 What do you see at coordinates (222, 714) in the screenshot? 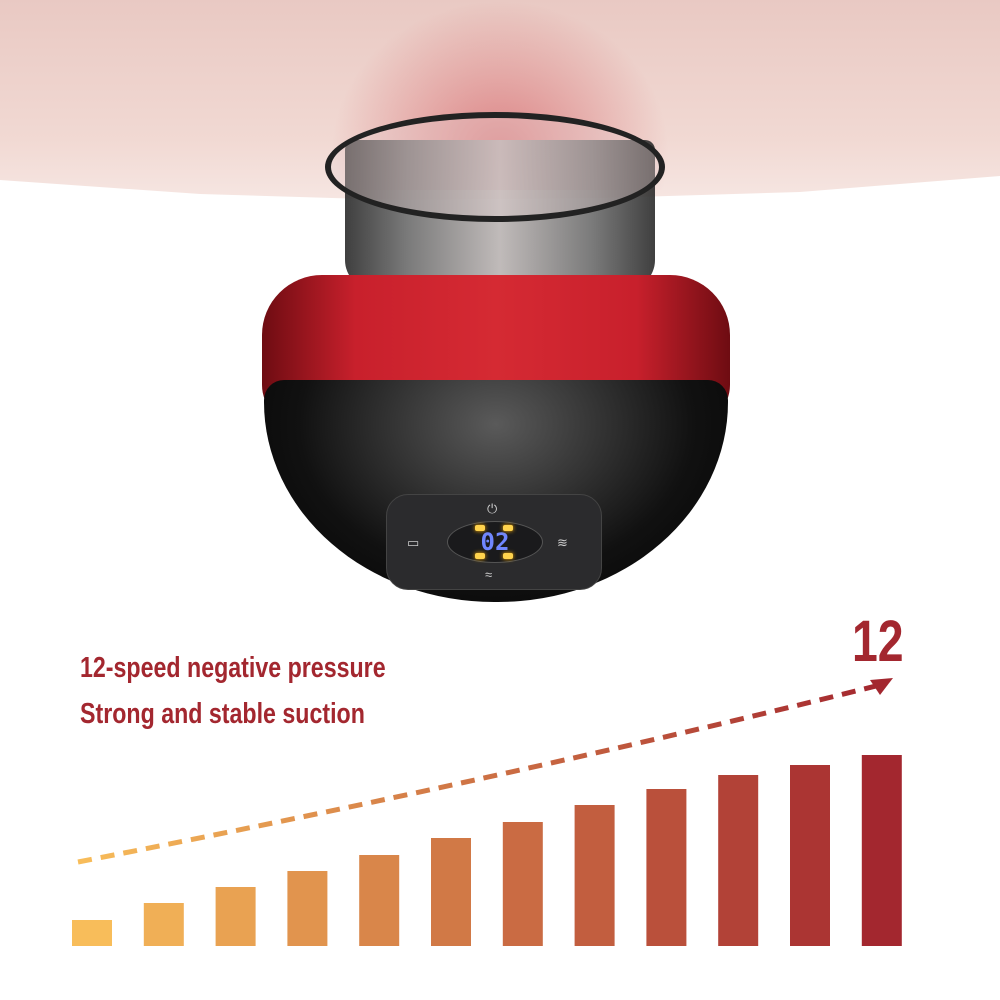
I see `headline-line2: Strong and stable suction` at bounding box center [222, 714].